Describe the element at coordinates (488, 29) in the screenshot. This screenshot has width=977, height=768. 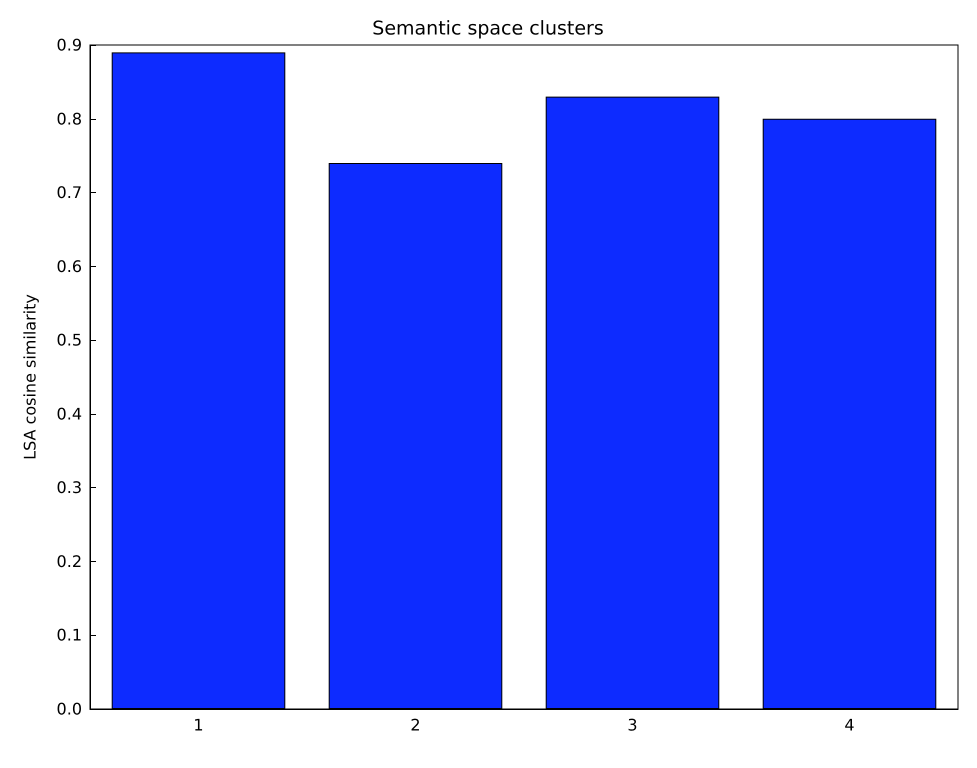
I see `chart-title: Semantic space clusters` at that location.